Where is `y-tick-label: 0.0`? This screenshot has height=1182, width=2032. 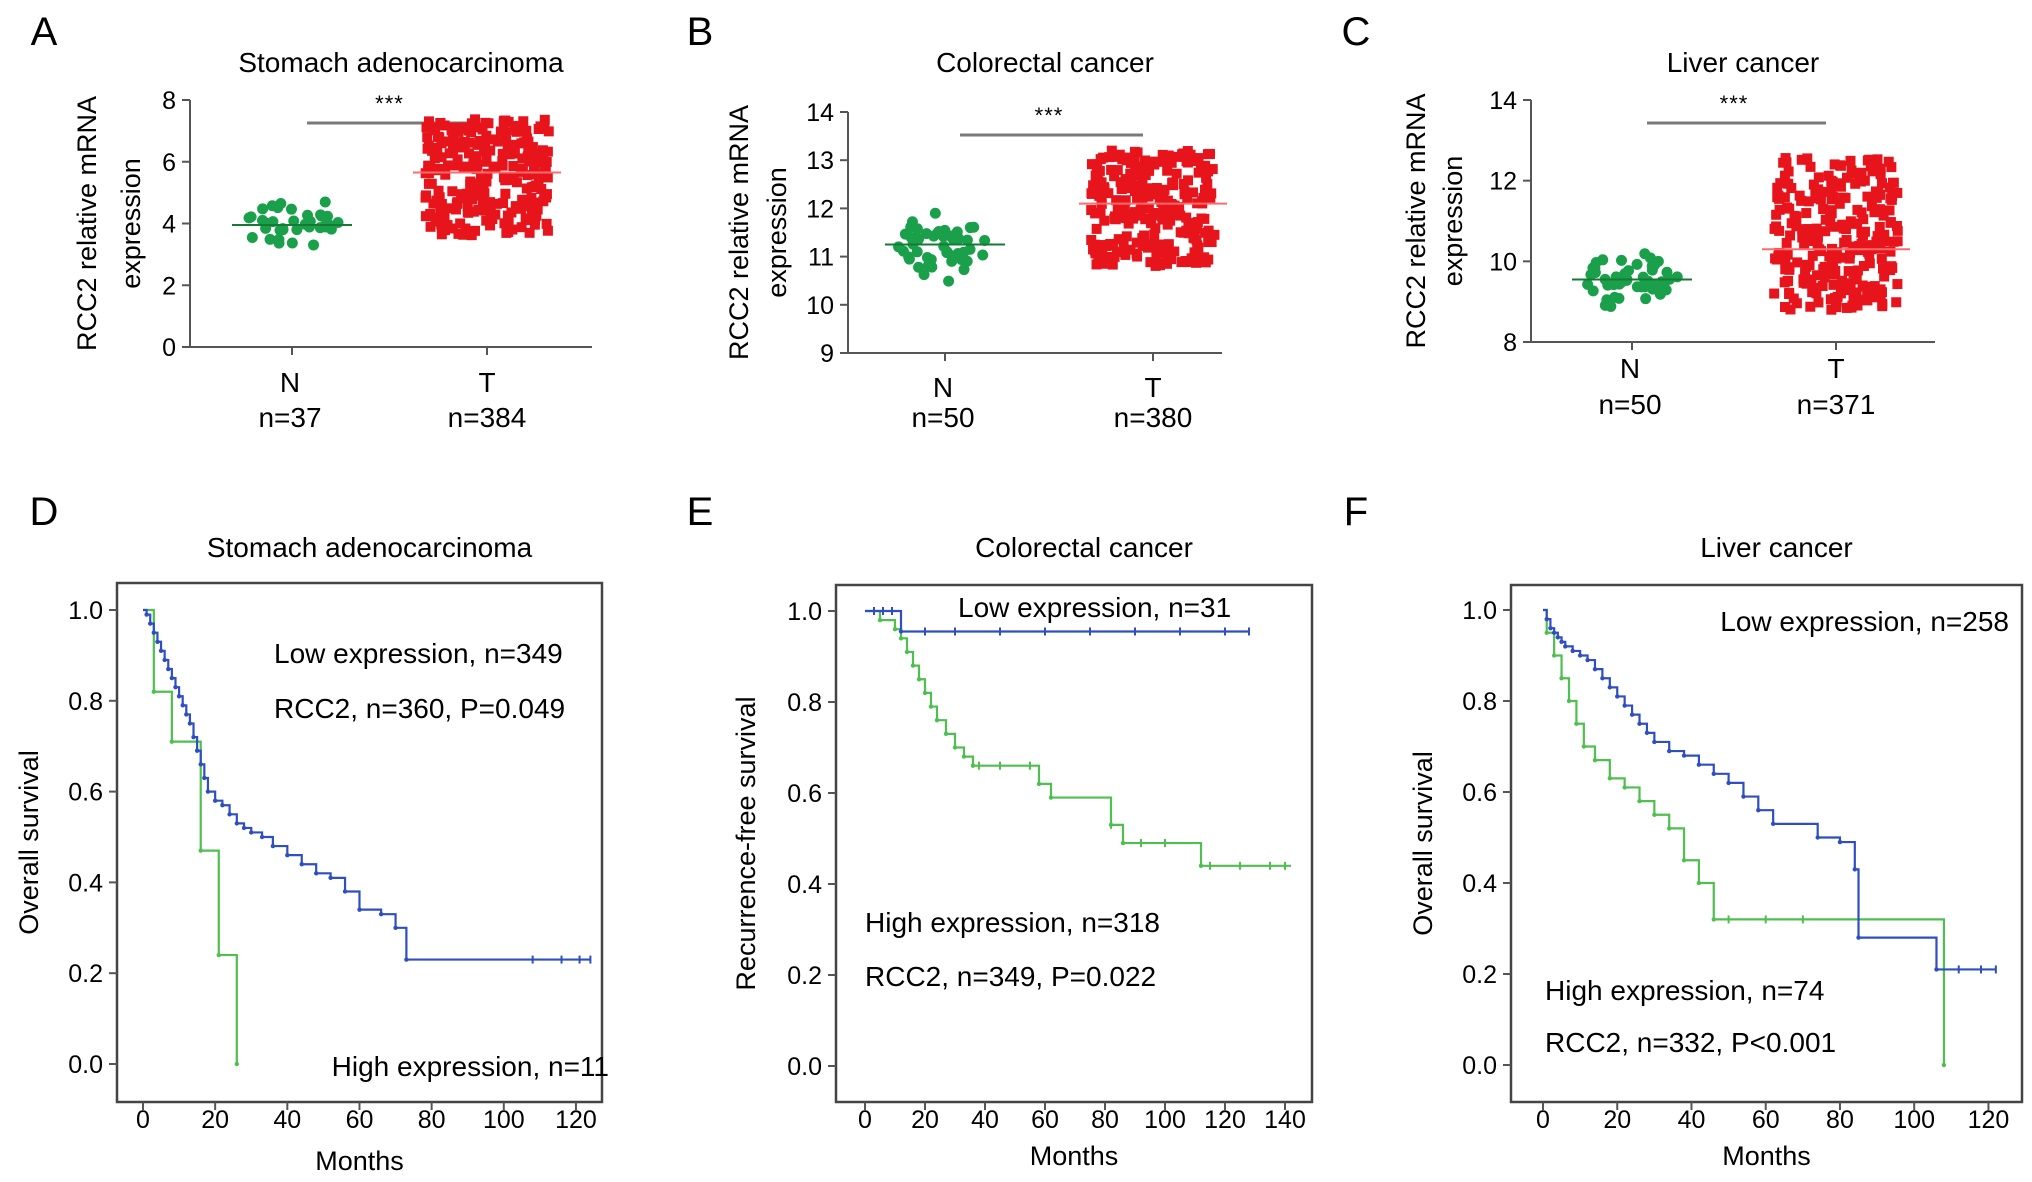 y-tick-label: 0.0 is located at coordinates (1479, 1066).